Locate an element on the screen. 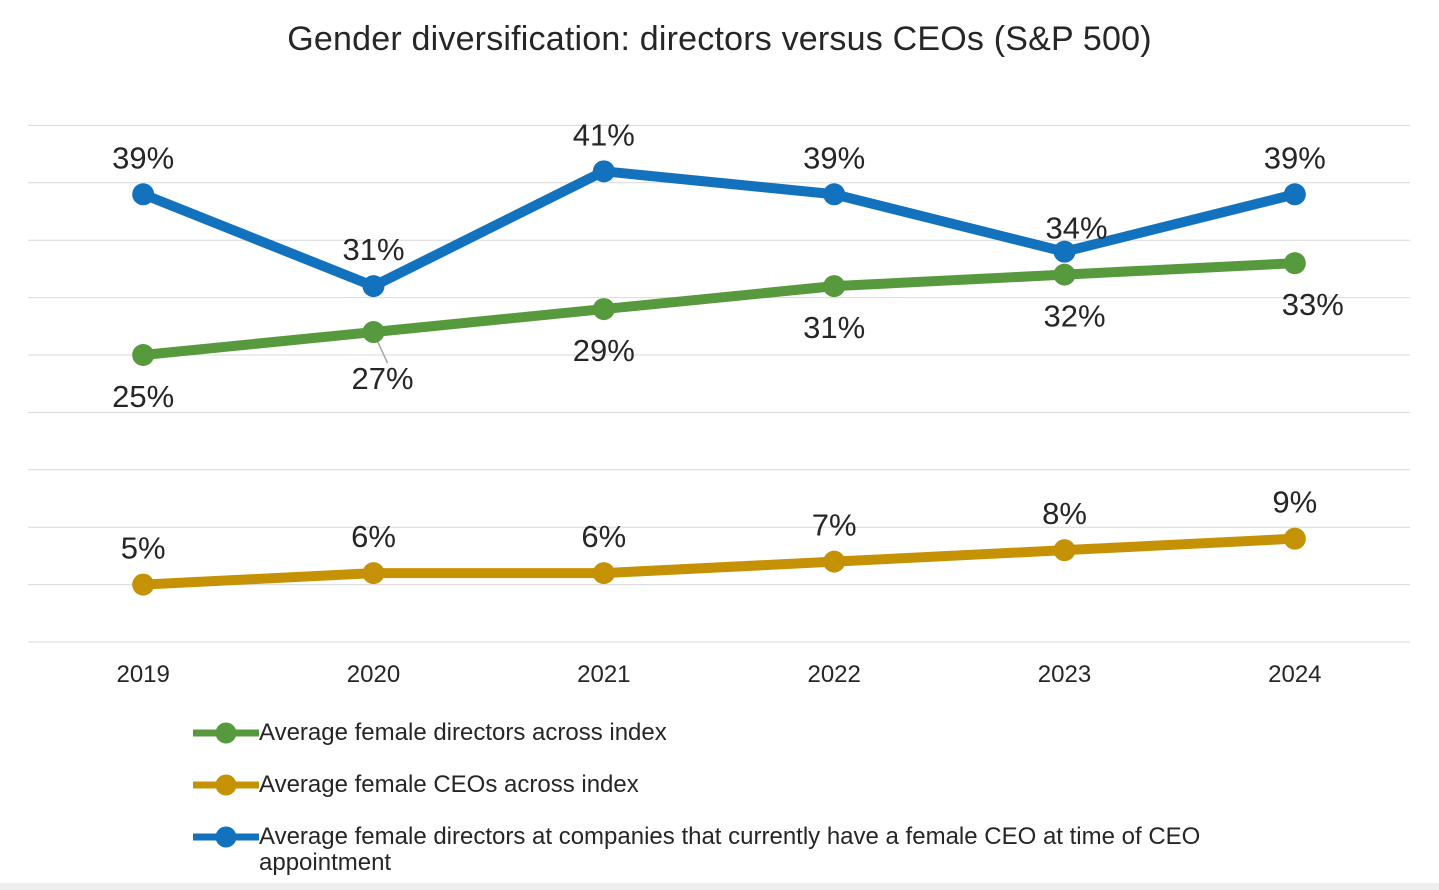  data-label: 8% is located at coordinates (1064, 513).